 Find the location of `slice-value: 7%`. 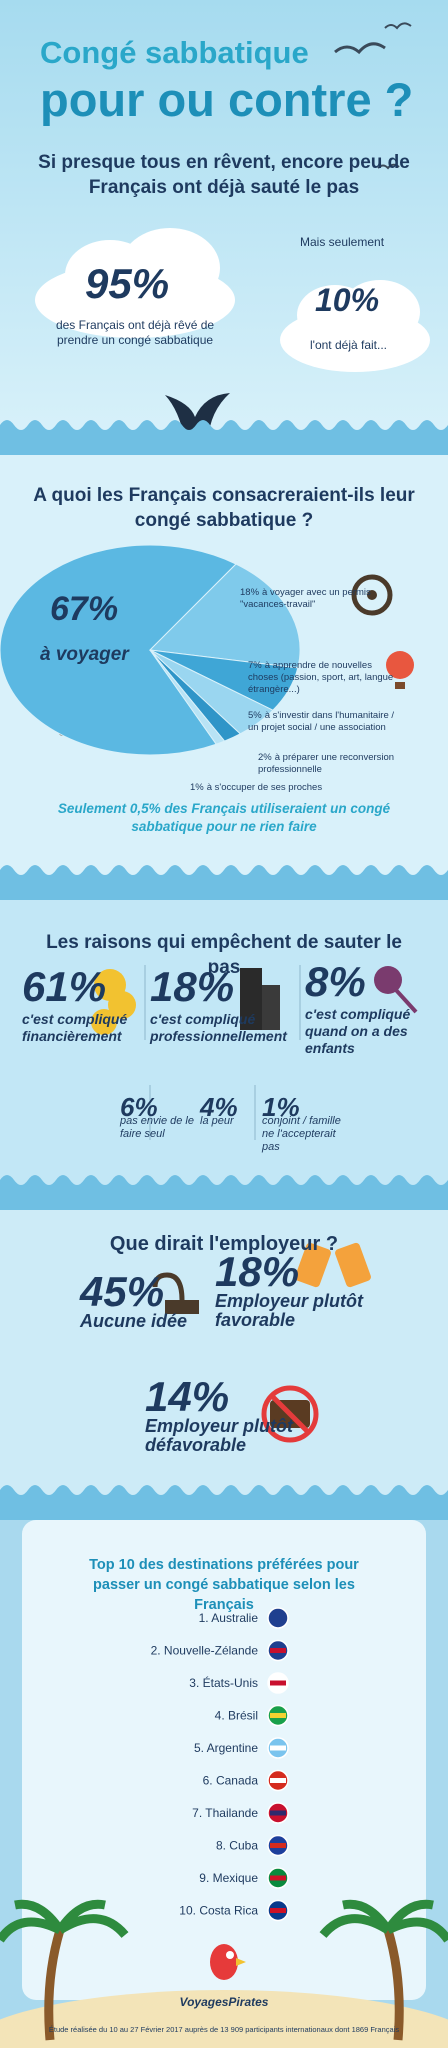

slice-value: 7% is located at coordinates (255, 665).